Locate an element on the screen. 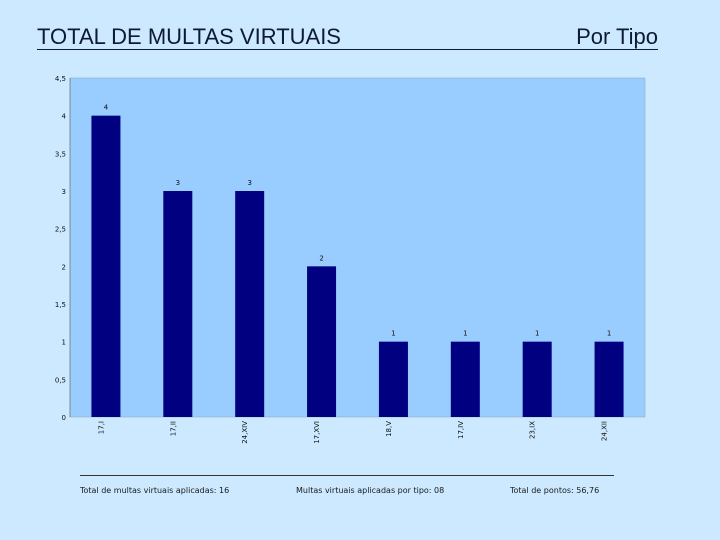 This screenshot has height=540, width=720. y-tick-label: 1,5 is located at coordinates (60, 305).